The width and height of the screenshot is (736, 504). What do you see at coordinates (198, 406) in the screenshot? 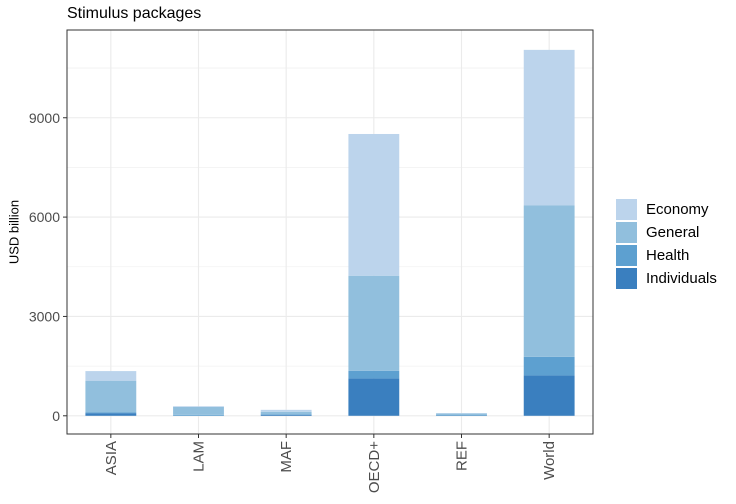
I see `bar-lam-economy` at bounding box center [198, 406].